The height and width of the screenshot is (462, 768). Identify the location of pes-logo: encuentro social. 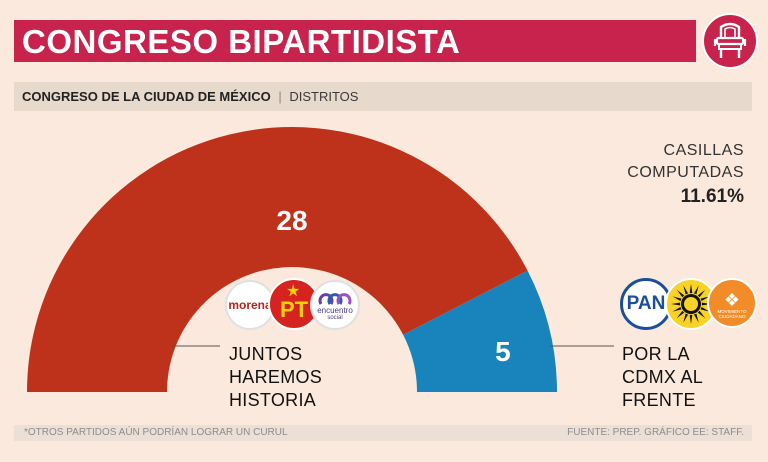
(335, 305).